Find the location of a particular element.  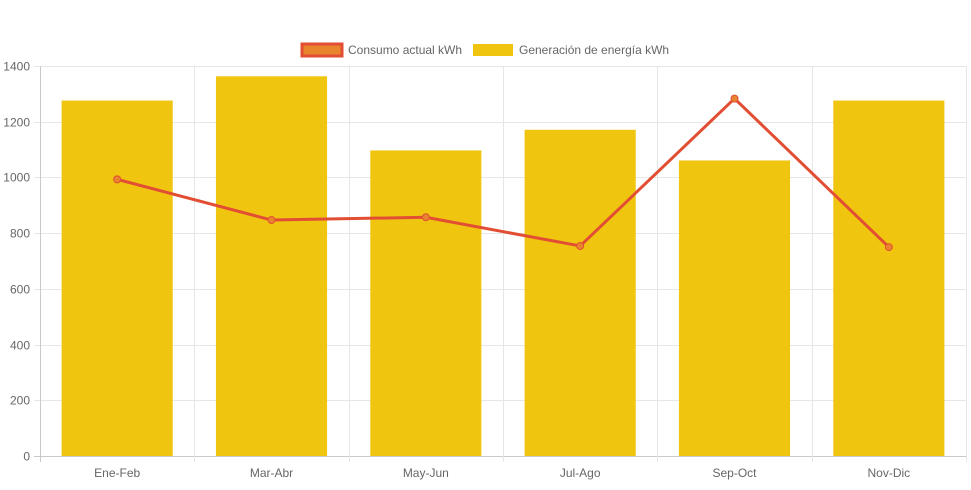

legend-item-consumo: Consumo actual kWh is located at coordinates (381, 50).